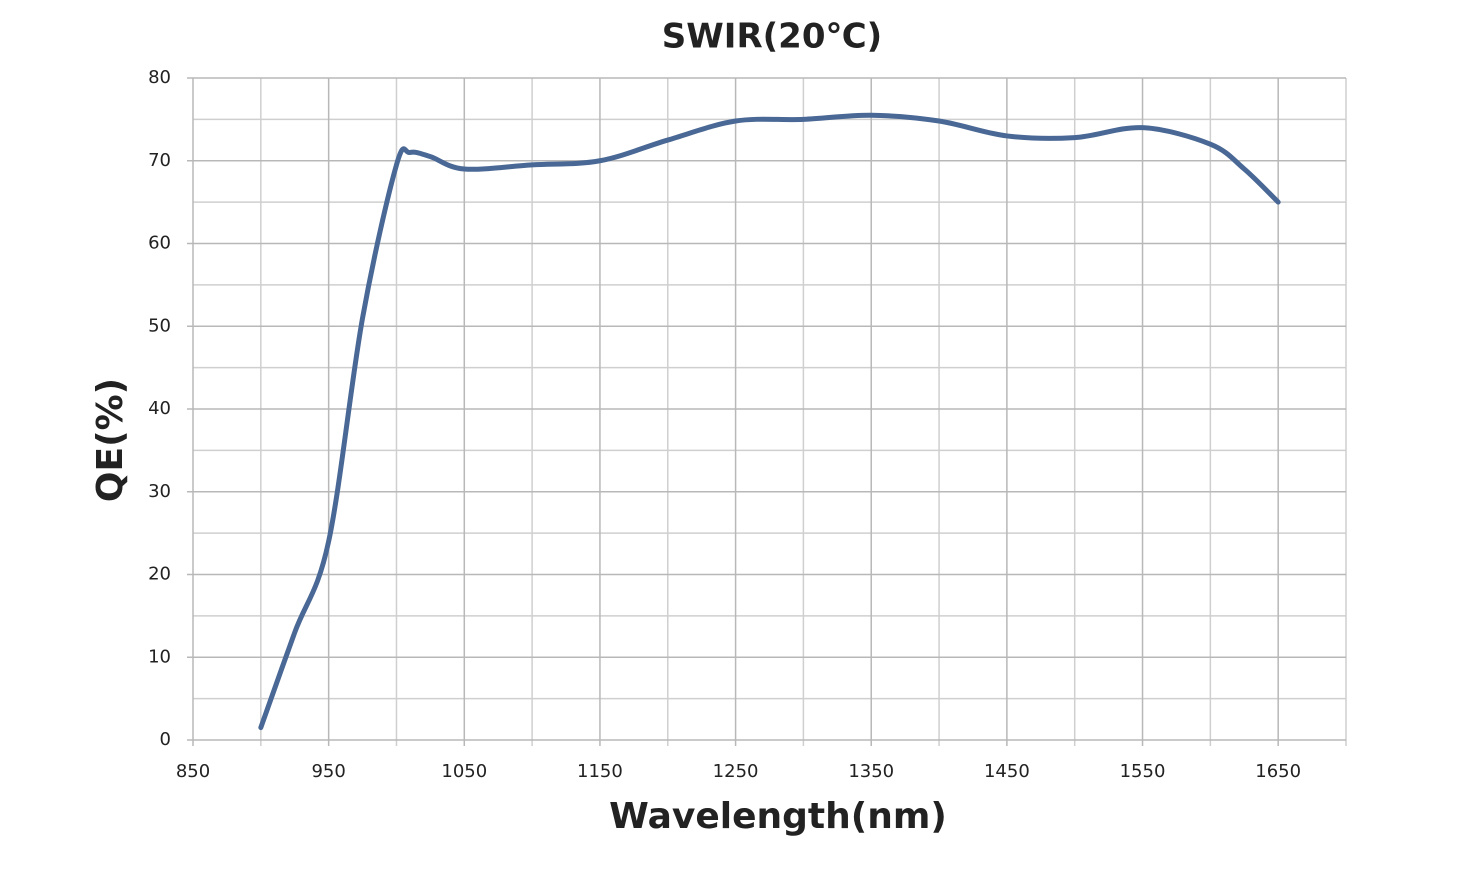 The width and height of the screenshot is (1483, 873). I want to click on x-tick-label: 1350, so click(871, 771).